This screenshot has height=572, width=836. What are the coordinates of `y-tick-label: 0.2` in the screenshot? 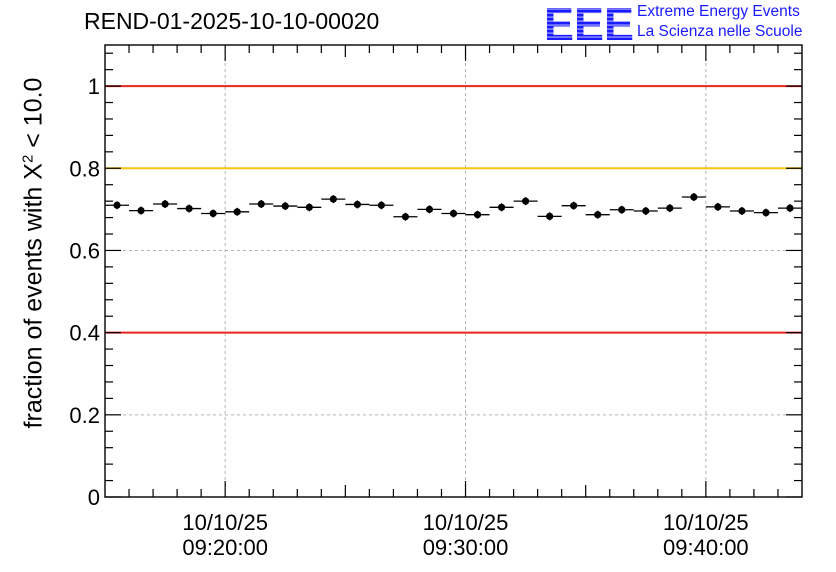 It's located at (84, 415).